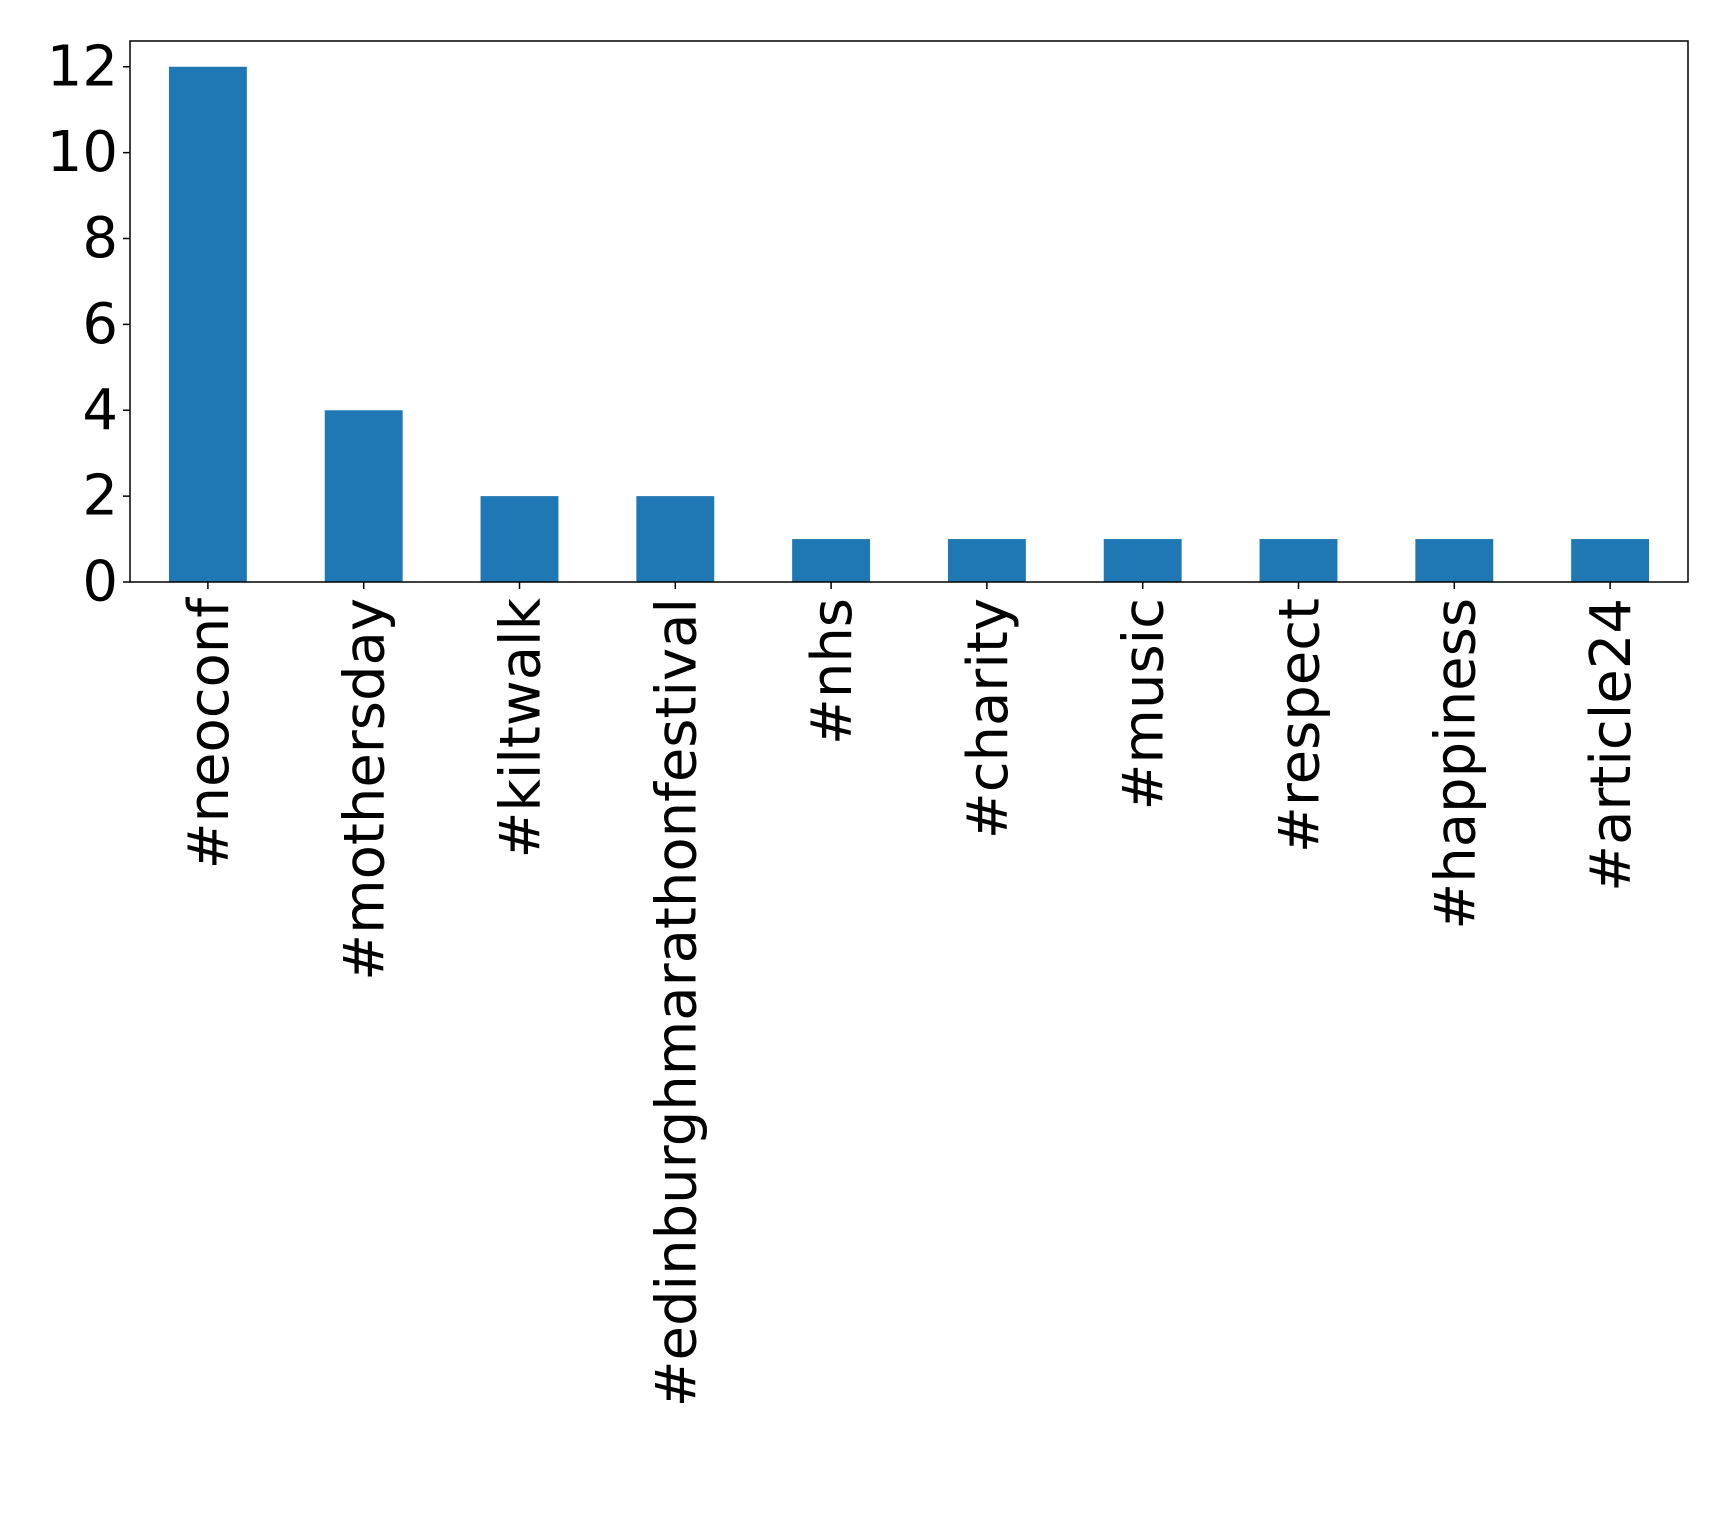  Describe the element at coordinates (1144, 704) in the screenshot. I see `x-tick-label: #music` at that location.